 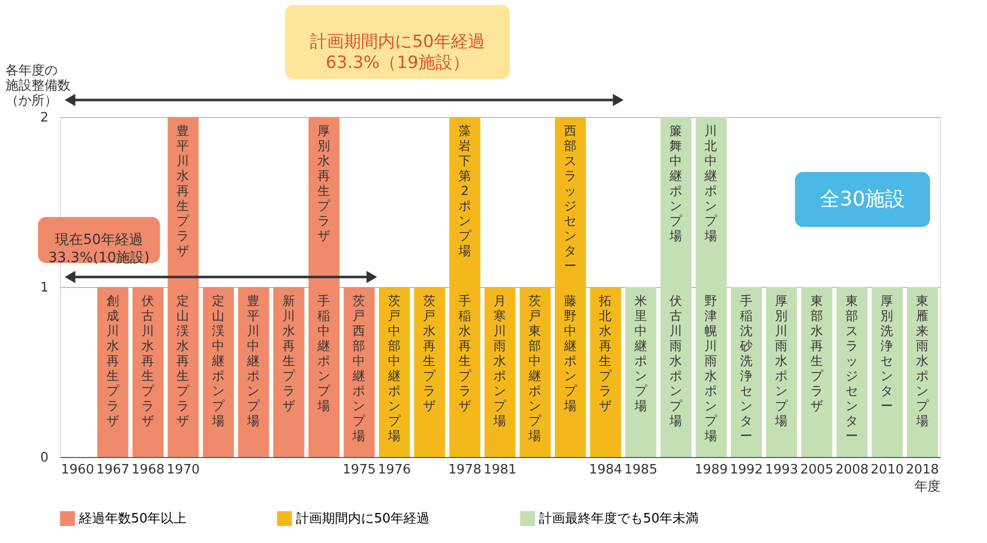 I want to click on x-tick-label: 2008, so click(x=852, y=470).